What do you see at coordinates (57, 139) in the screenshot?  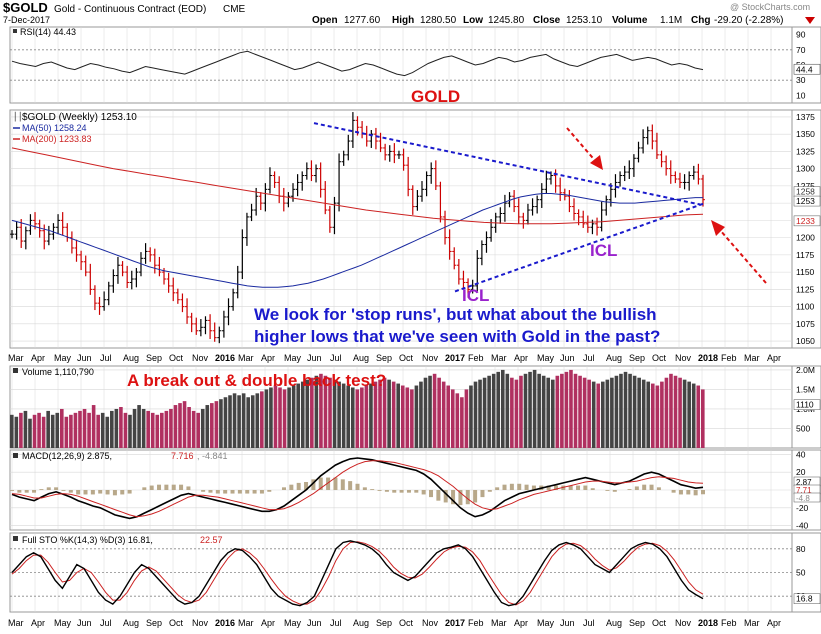 I see `price-legend-entry: MA(200) 1233.83` at bounding box center [57, 139].